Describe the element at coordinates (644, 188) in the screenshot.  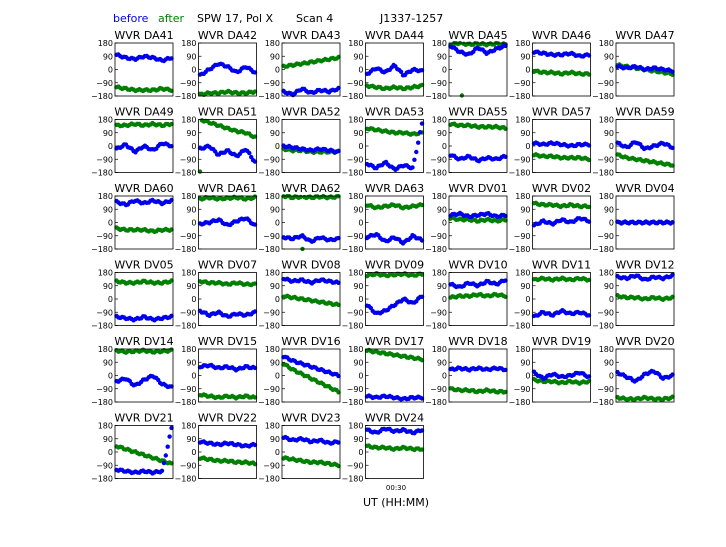
I see `panel-title: WVR DV04` at that location.